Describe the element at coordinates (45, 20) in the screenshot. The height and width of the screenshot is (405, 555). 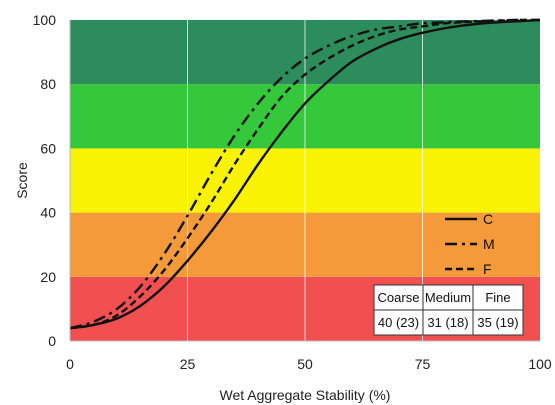
I see `y-tick-100: 100` at that location.